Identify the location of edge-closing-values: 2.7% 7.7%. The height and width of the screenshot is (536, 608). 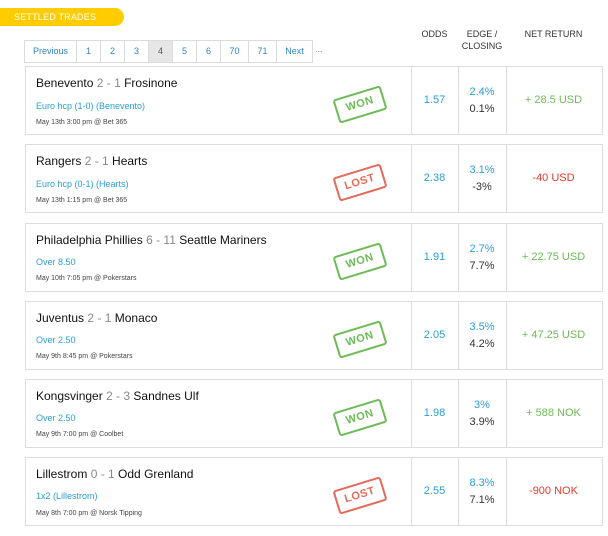
(482, 258).